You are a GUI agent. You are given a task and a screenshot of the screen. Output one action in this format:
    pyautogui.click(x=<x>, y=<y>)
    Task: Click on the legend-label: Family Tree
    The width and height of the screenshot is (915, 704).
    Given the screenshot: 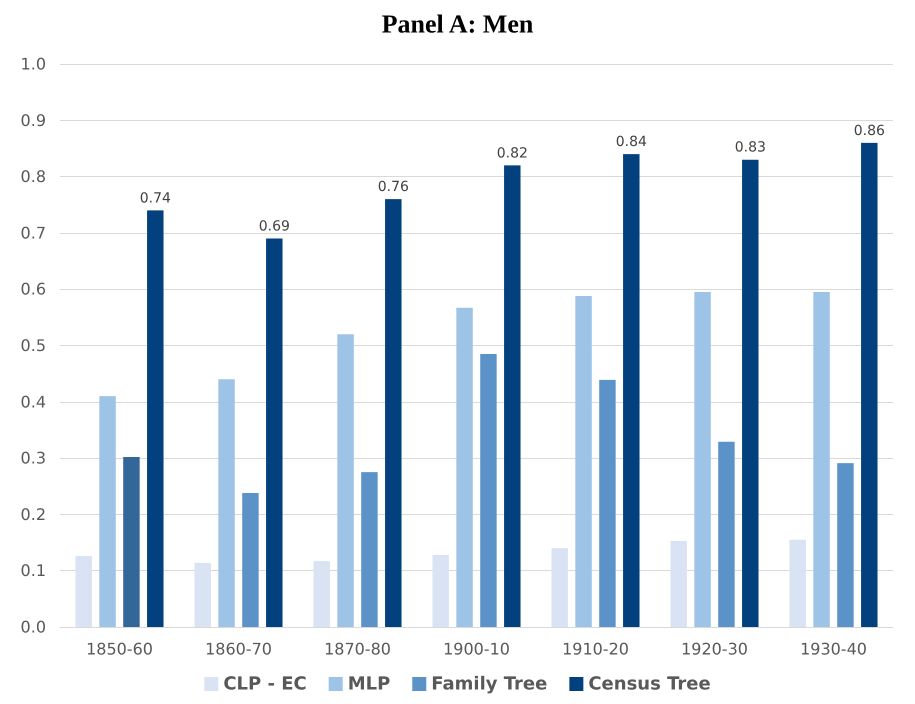 What is the action you would take?
    pyautogui.click(x=489, y=684)
    